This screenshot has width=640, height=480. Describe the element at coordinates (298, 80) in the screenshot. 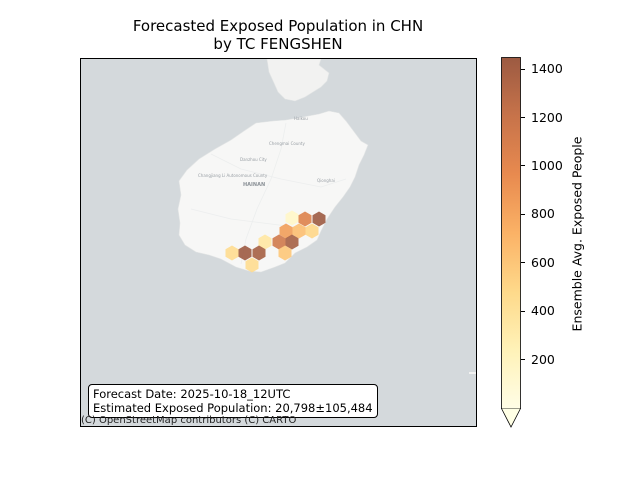

I see `leizhou-peninsula` at that location.